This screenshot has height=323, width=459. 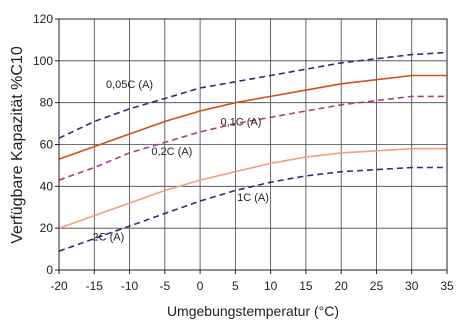 What do you see at coordinates (47, 103) in the screenshot?
I see `y-tick-label: 80` at bounding box center [47, 103].